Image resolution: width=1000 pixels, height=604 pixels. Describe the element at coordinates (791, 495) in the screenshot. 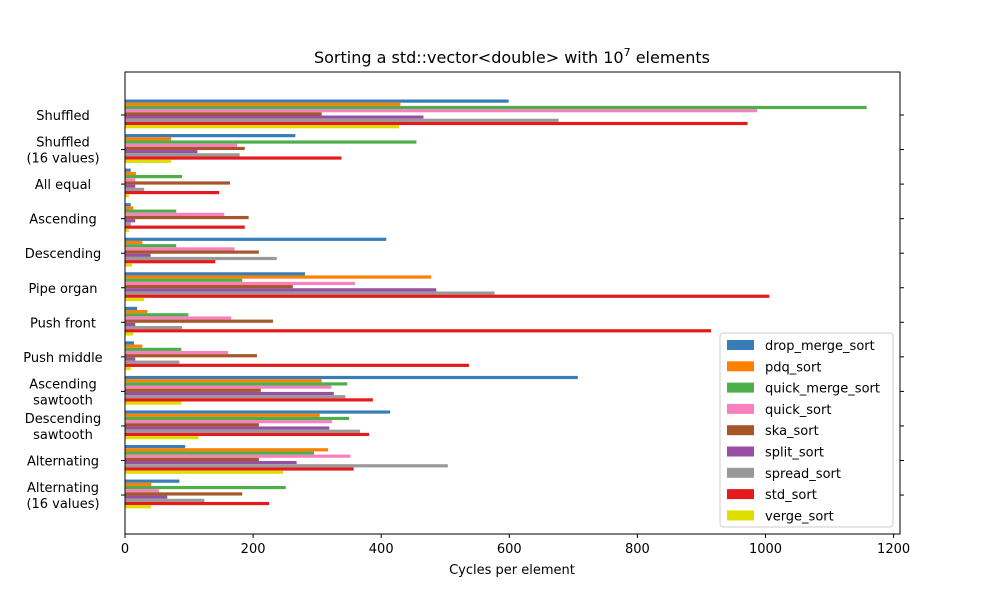

I see `legend-label-std_sort: std_sort` at that location.